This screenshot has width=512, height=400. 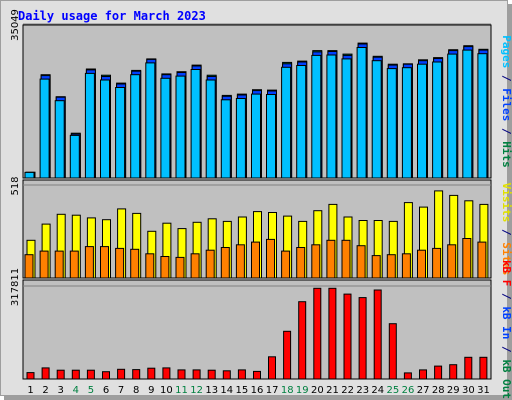 What do you see at coordinates (196, 390) in the screenshot?
I see `x-tick-label: 12` at bounding box center [196, 390].